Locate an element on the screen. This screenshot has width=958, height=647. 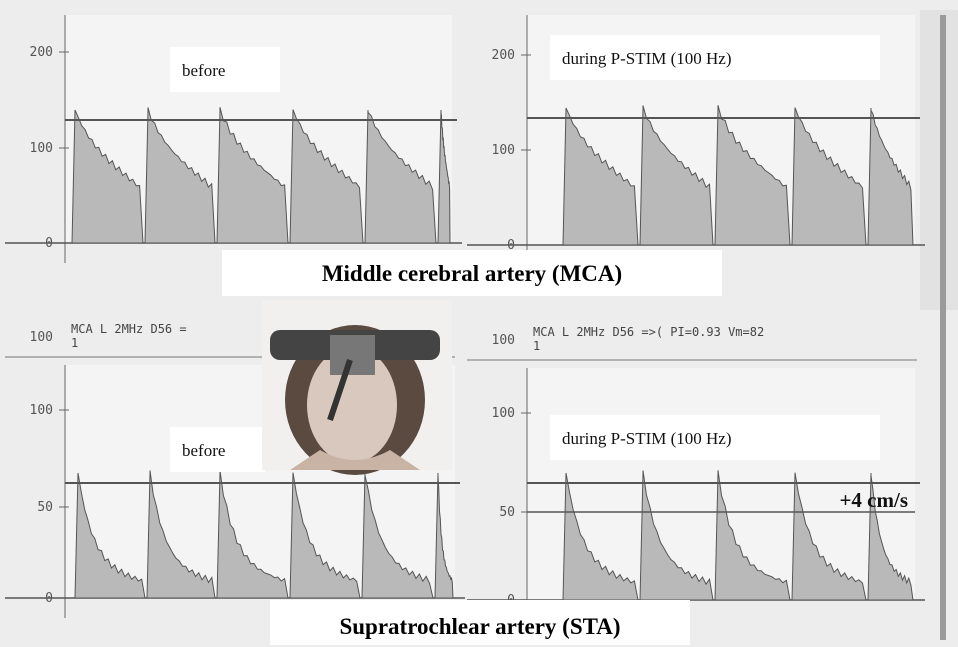
readout-line: MCA L 2MHz D56 = is located at coordinates (129, 329).